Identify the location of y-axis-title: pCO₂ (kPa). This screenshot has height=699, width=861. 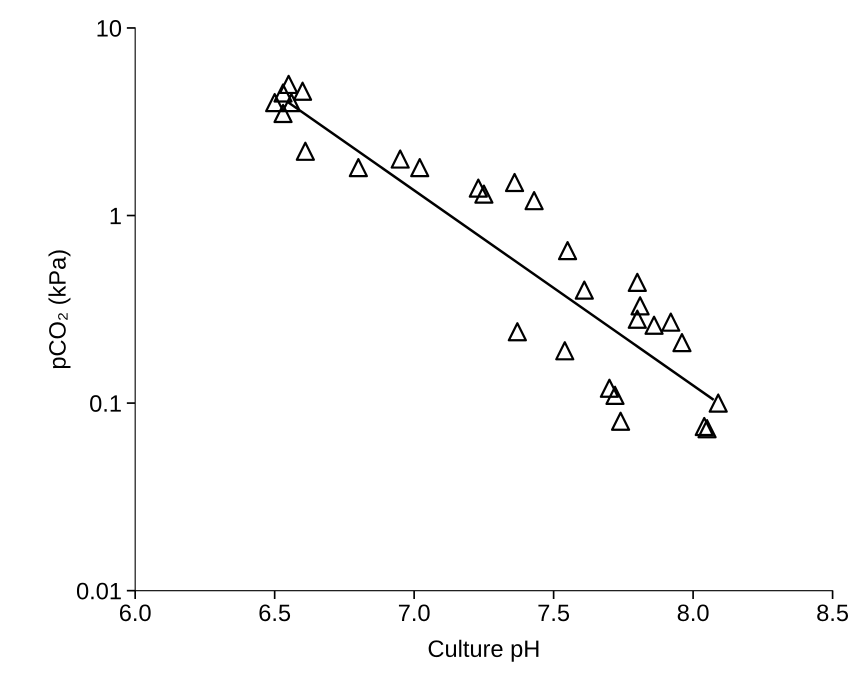
(59, 309).